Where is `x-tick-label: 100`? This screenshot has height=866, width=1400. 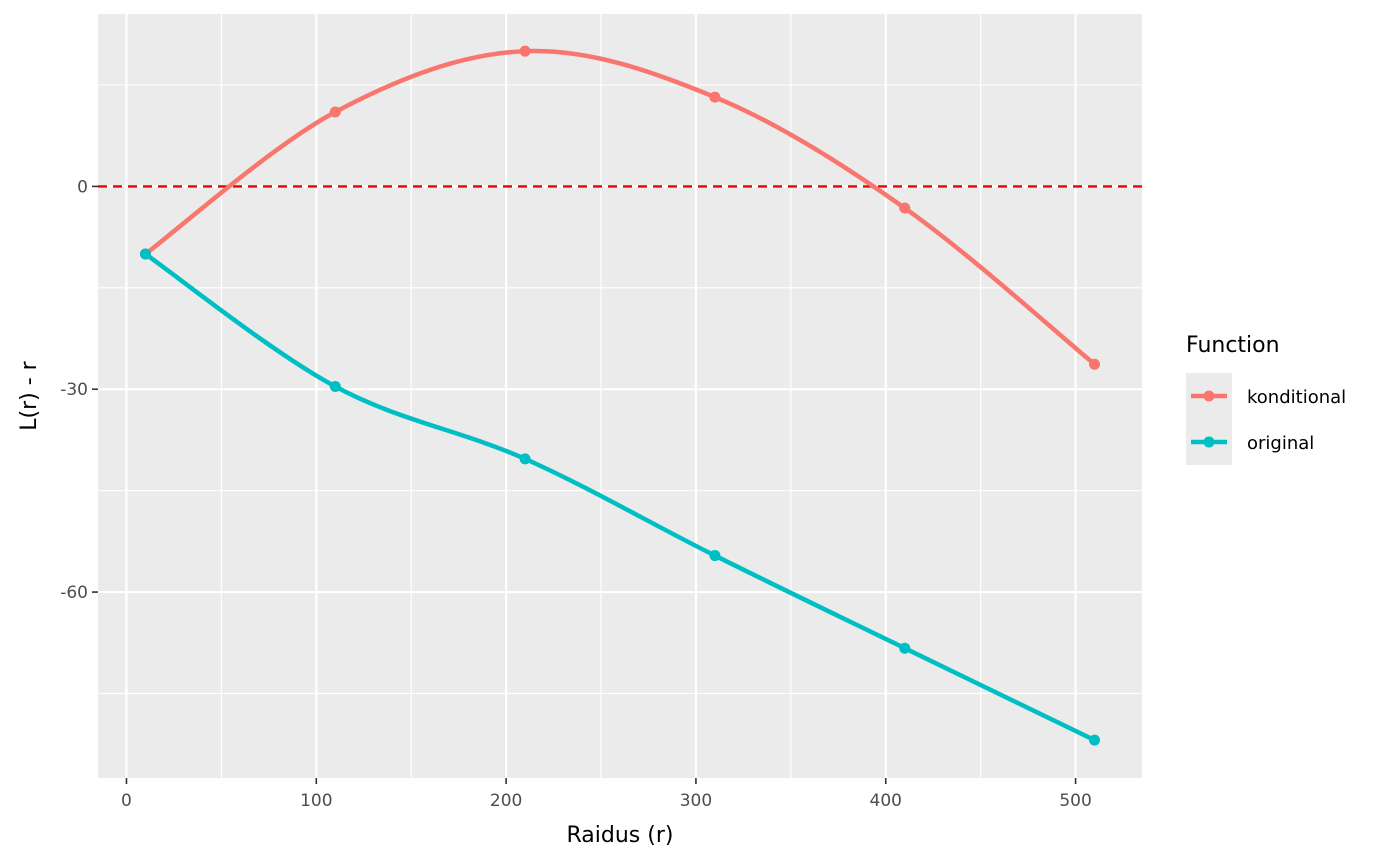
x-tick-label: 100 is located at coordinates (316, 801).